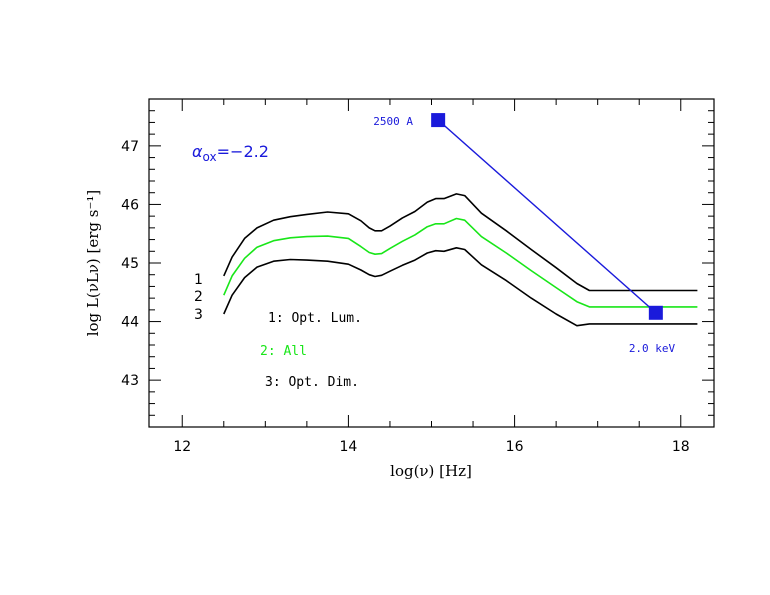 Image resolution: width=770 pixels, height=595 pixels. What do you see at coordinates (130, 147) in the screenshot?
I see `y-tick-label: 47` at bounding box center [130, 147].